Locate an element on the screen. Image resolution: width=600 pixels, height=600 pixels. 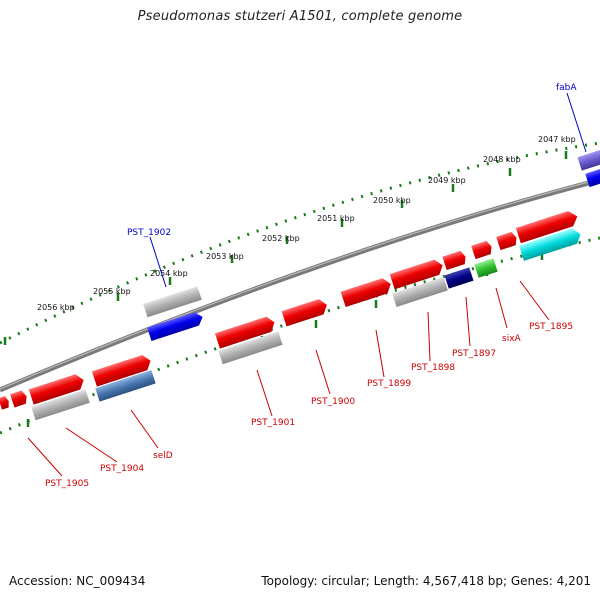
label-pst1904: PST_1904 is located at coordinates (122, 469).